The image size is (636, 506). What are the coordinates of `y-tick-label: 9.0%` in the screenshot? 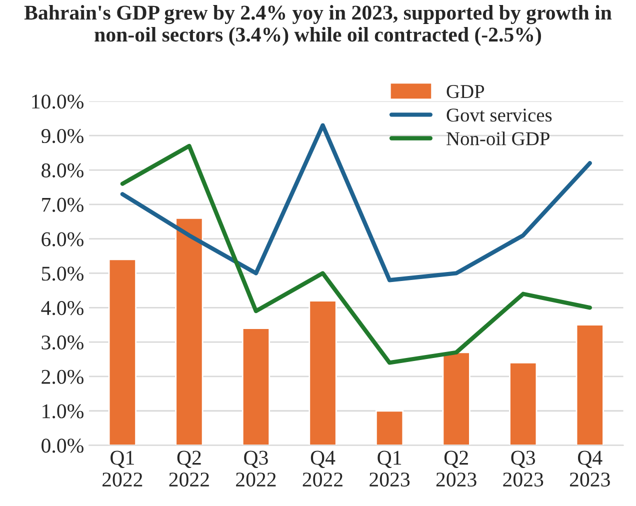 It's located at (62, 136).